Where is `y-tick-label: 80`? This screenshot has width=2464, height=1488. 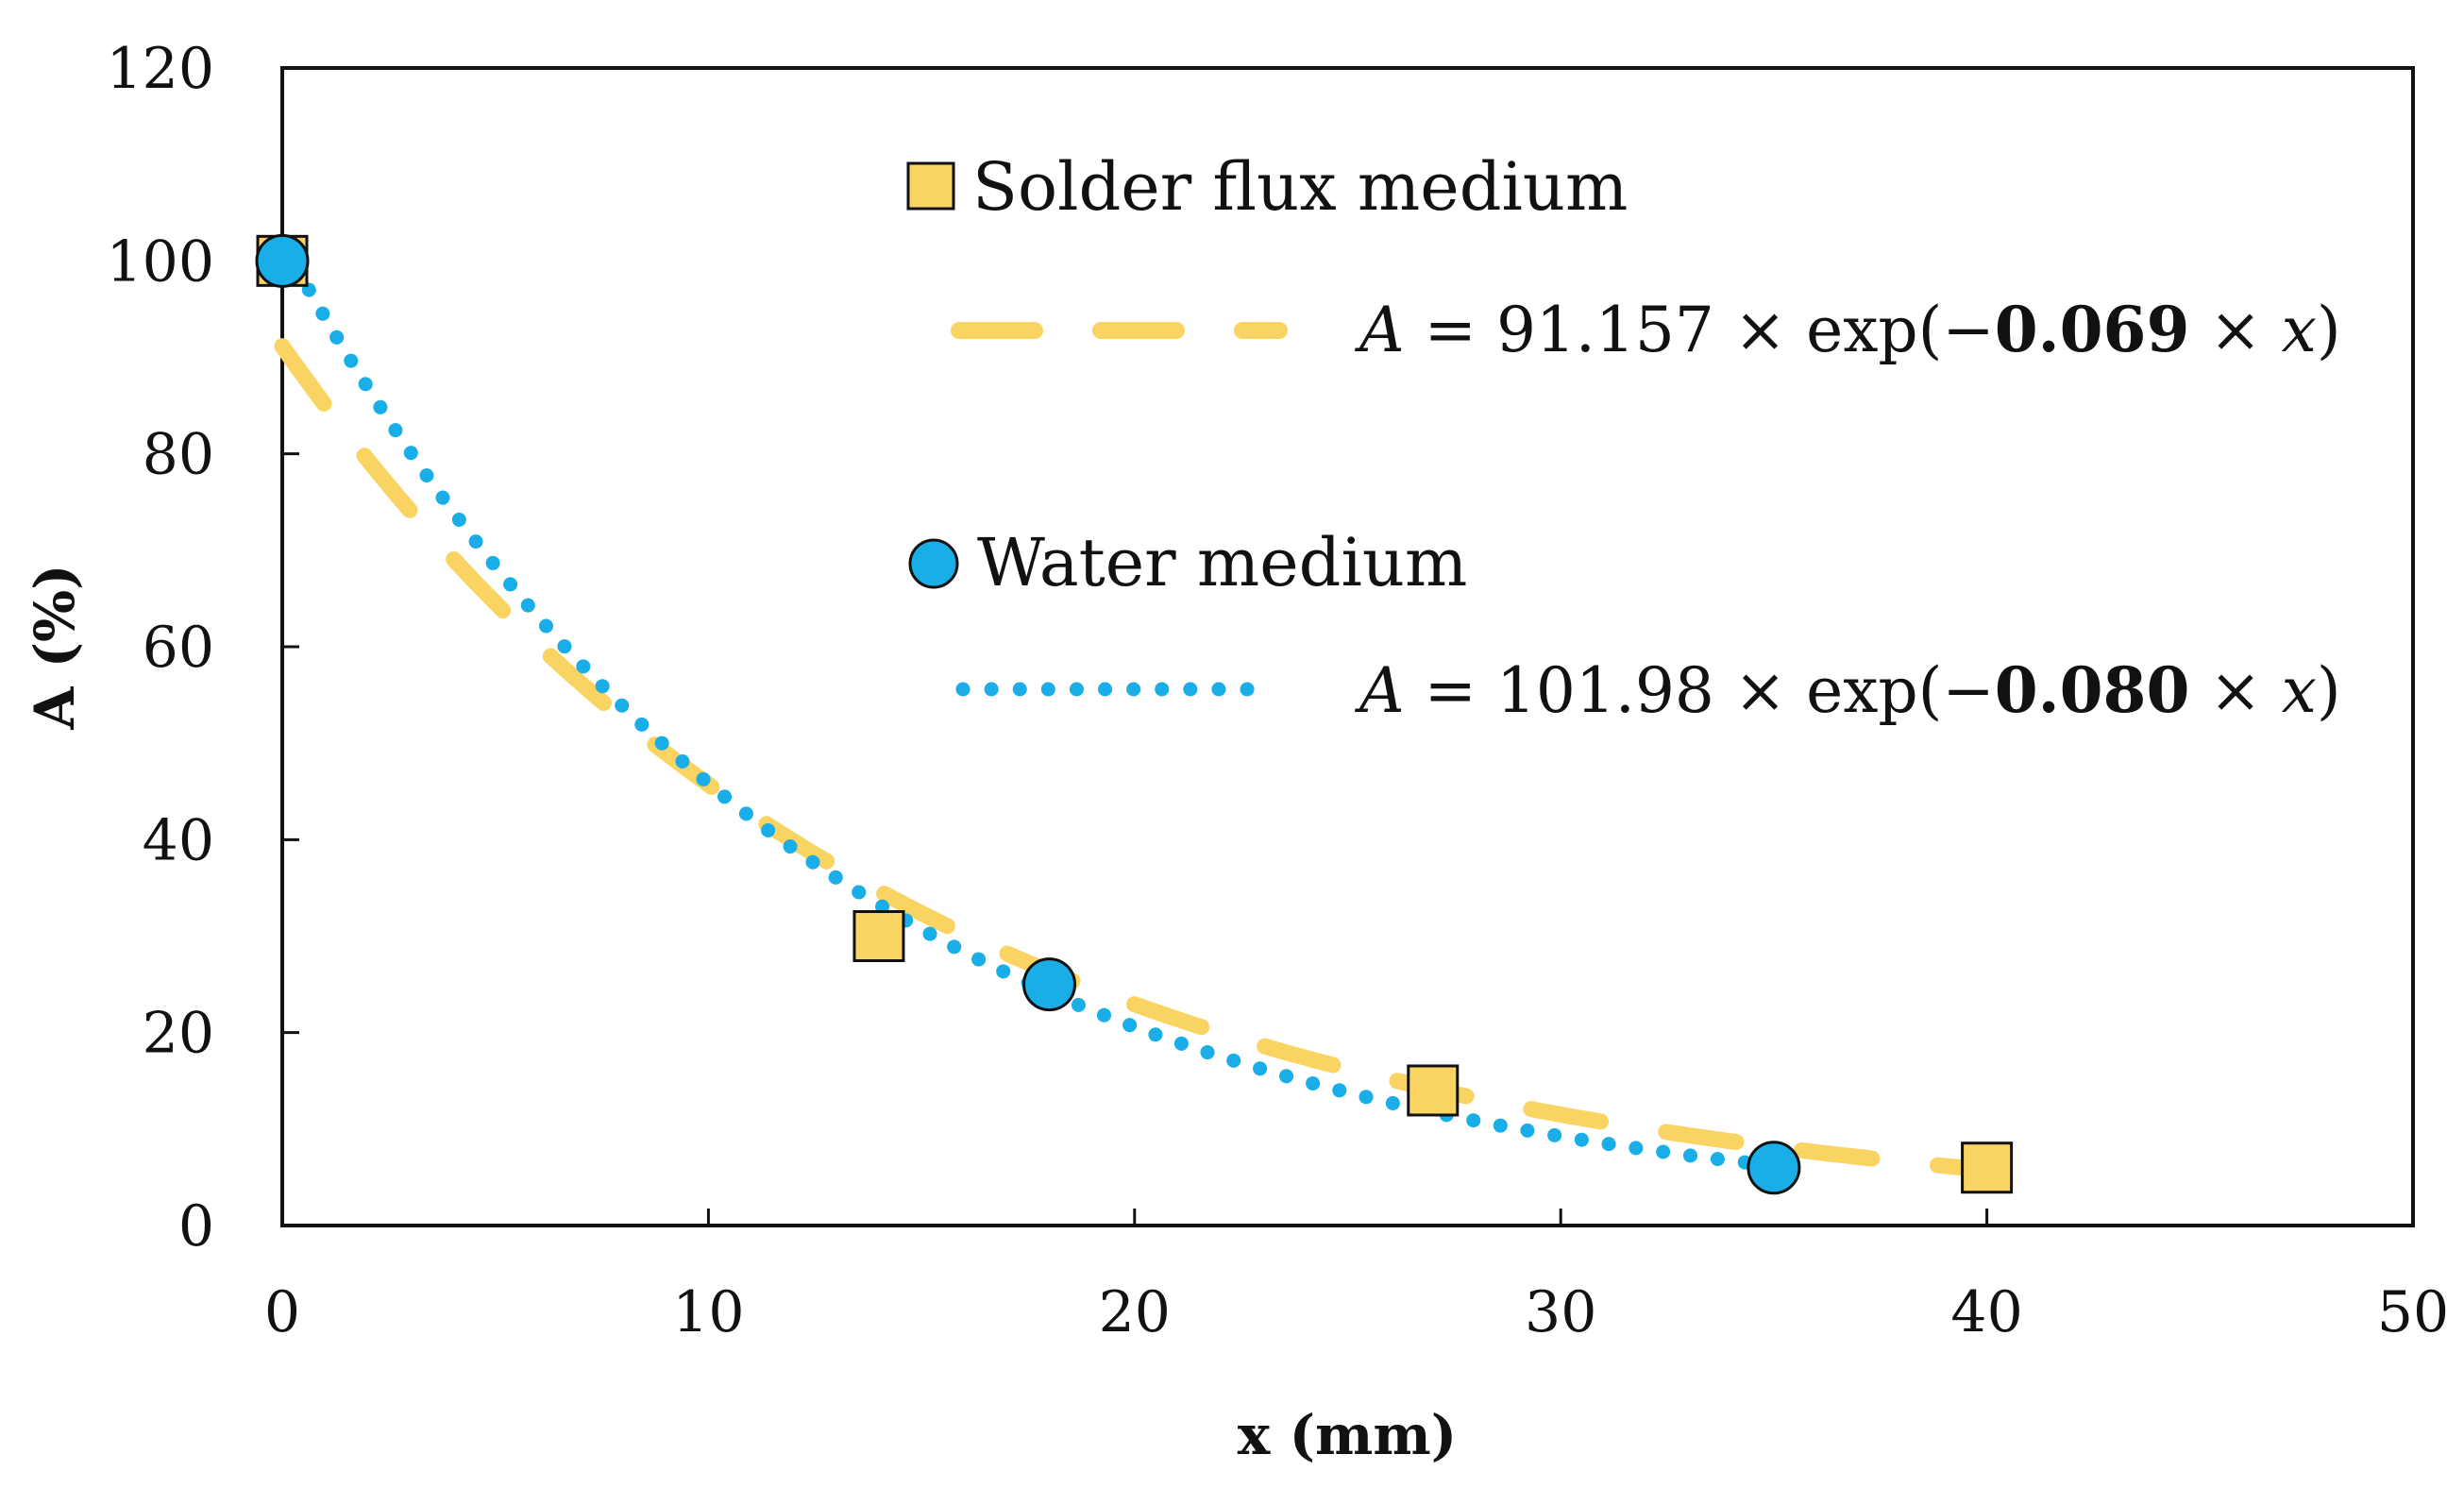
y-tick-label: 80 is located at coordinates (178, 455).